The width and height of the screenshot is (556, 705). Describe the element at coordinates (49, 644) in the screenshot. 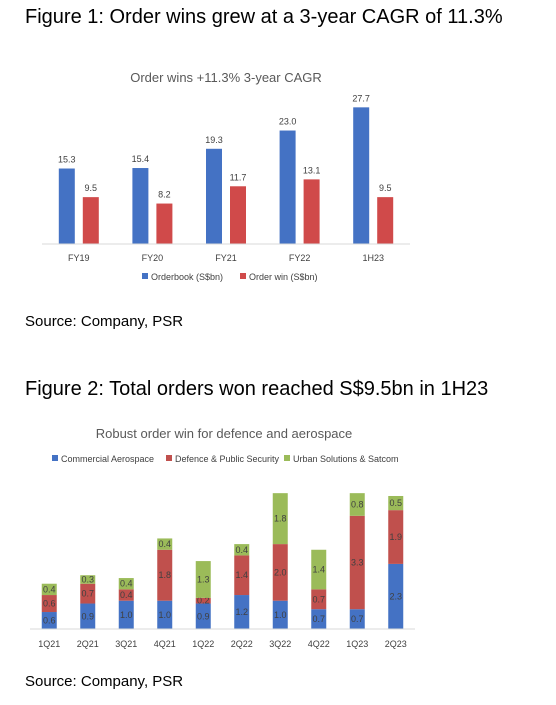

I see `x-tick-1q21: 1Q21` at that location.